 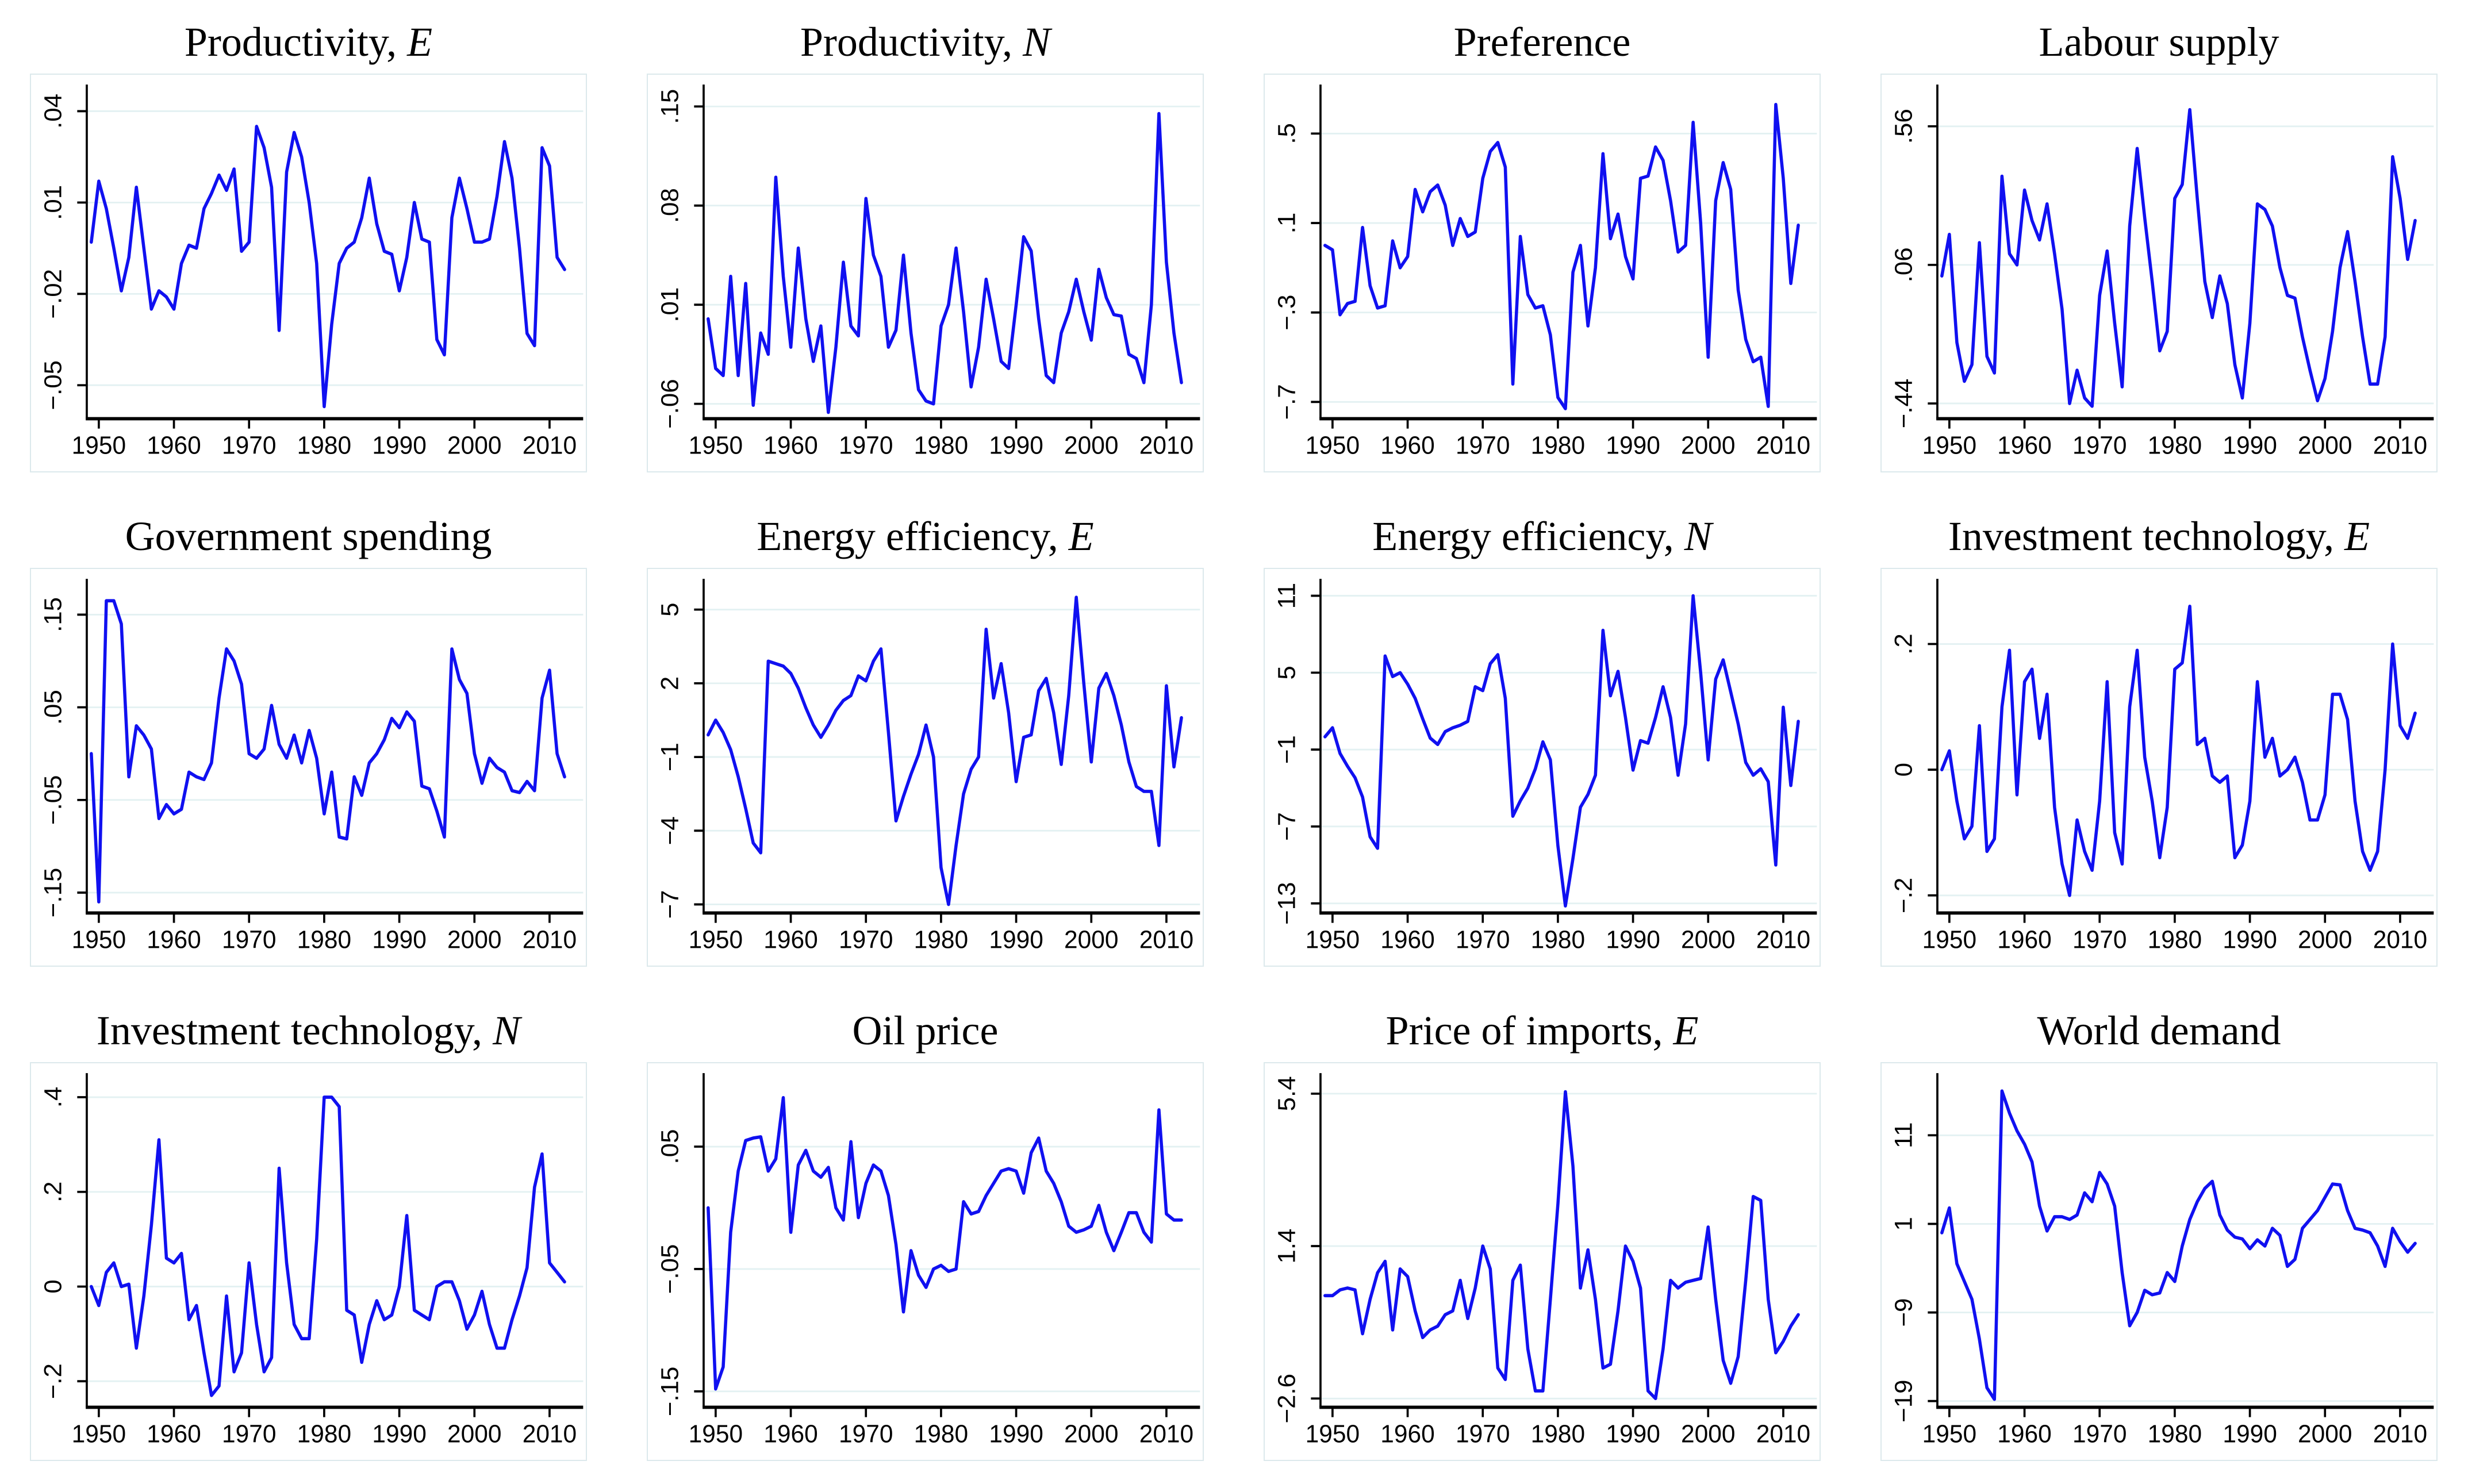 What do you see at coordinates (296, 42) in the screenshot?
I see `chart-title-text: Productivity,` at bounding box center [296, 42].